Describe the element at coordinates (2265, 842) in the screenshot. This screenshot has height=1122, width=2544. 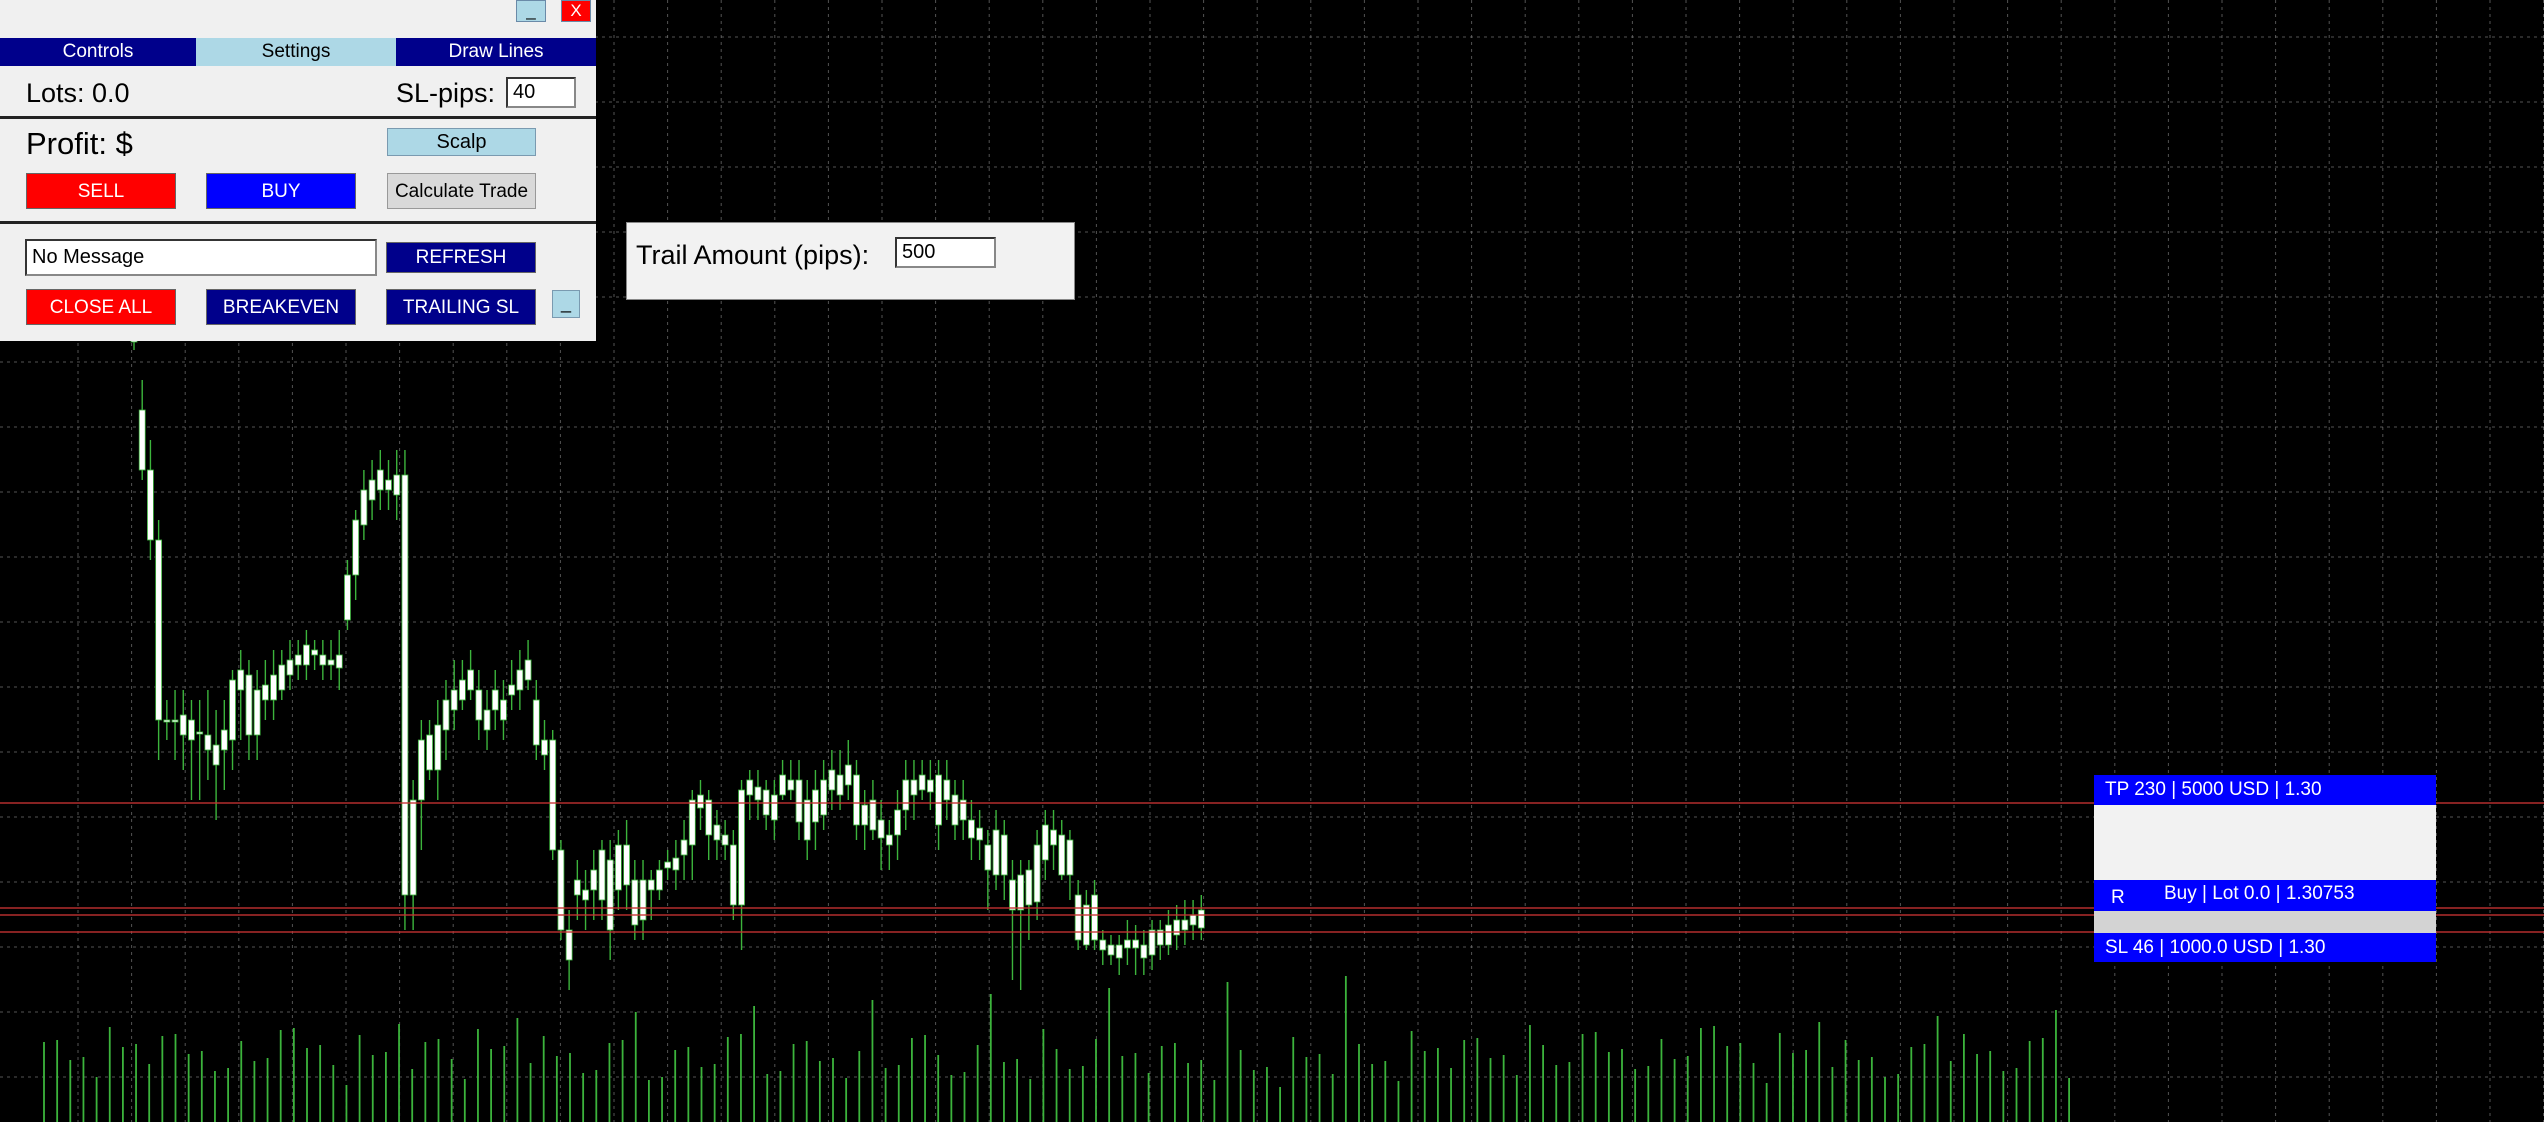
I see `reward-zone` at that location.